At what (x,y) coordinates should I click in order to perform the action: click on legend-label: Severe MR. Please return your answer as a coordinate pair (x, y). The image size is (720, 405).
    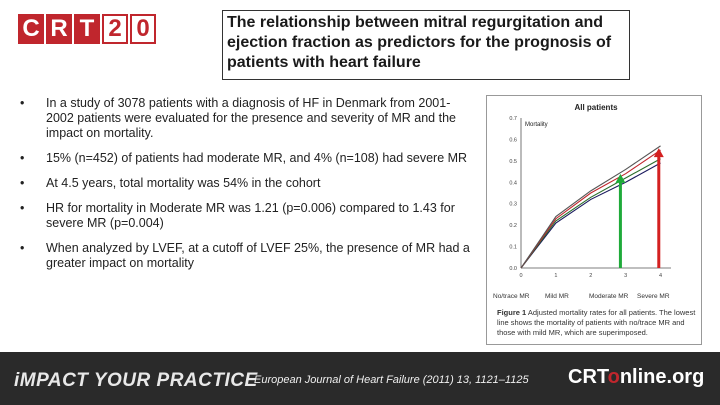
    Looking at the image, I should click on (653, 296).